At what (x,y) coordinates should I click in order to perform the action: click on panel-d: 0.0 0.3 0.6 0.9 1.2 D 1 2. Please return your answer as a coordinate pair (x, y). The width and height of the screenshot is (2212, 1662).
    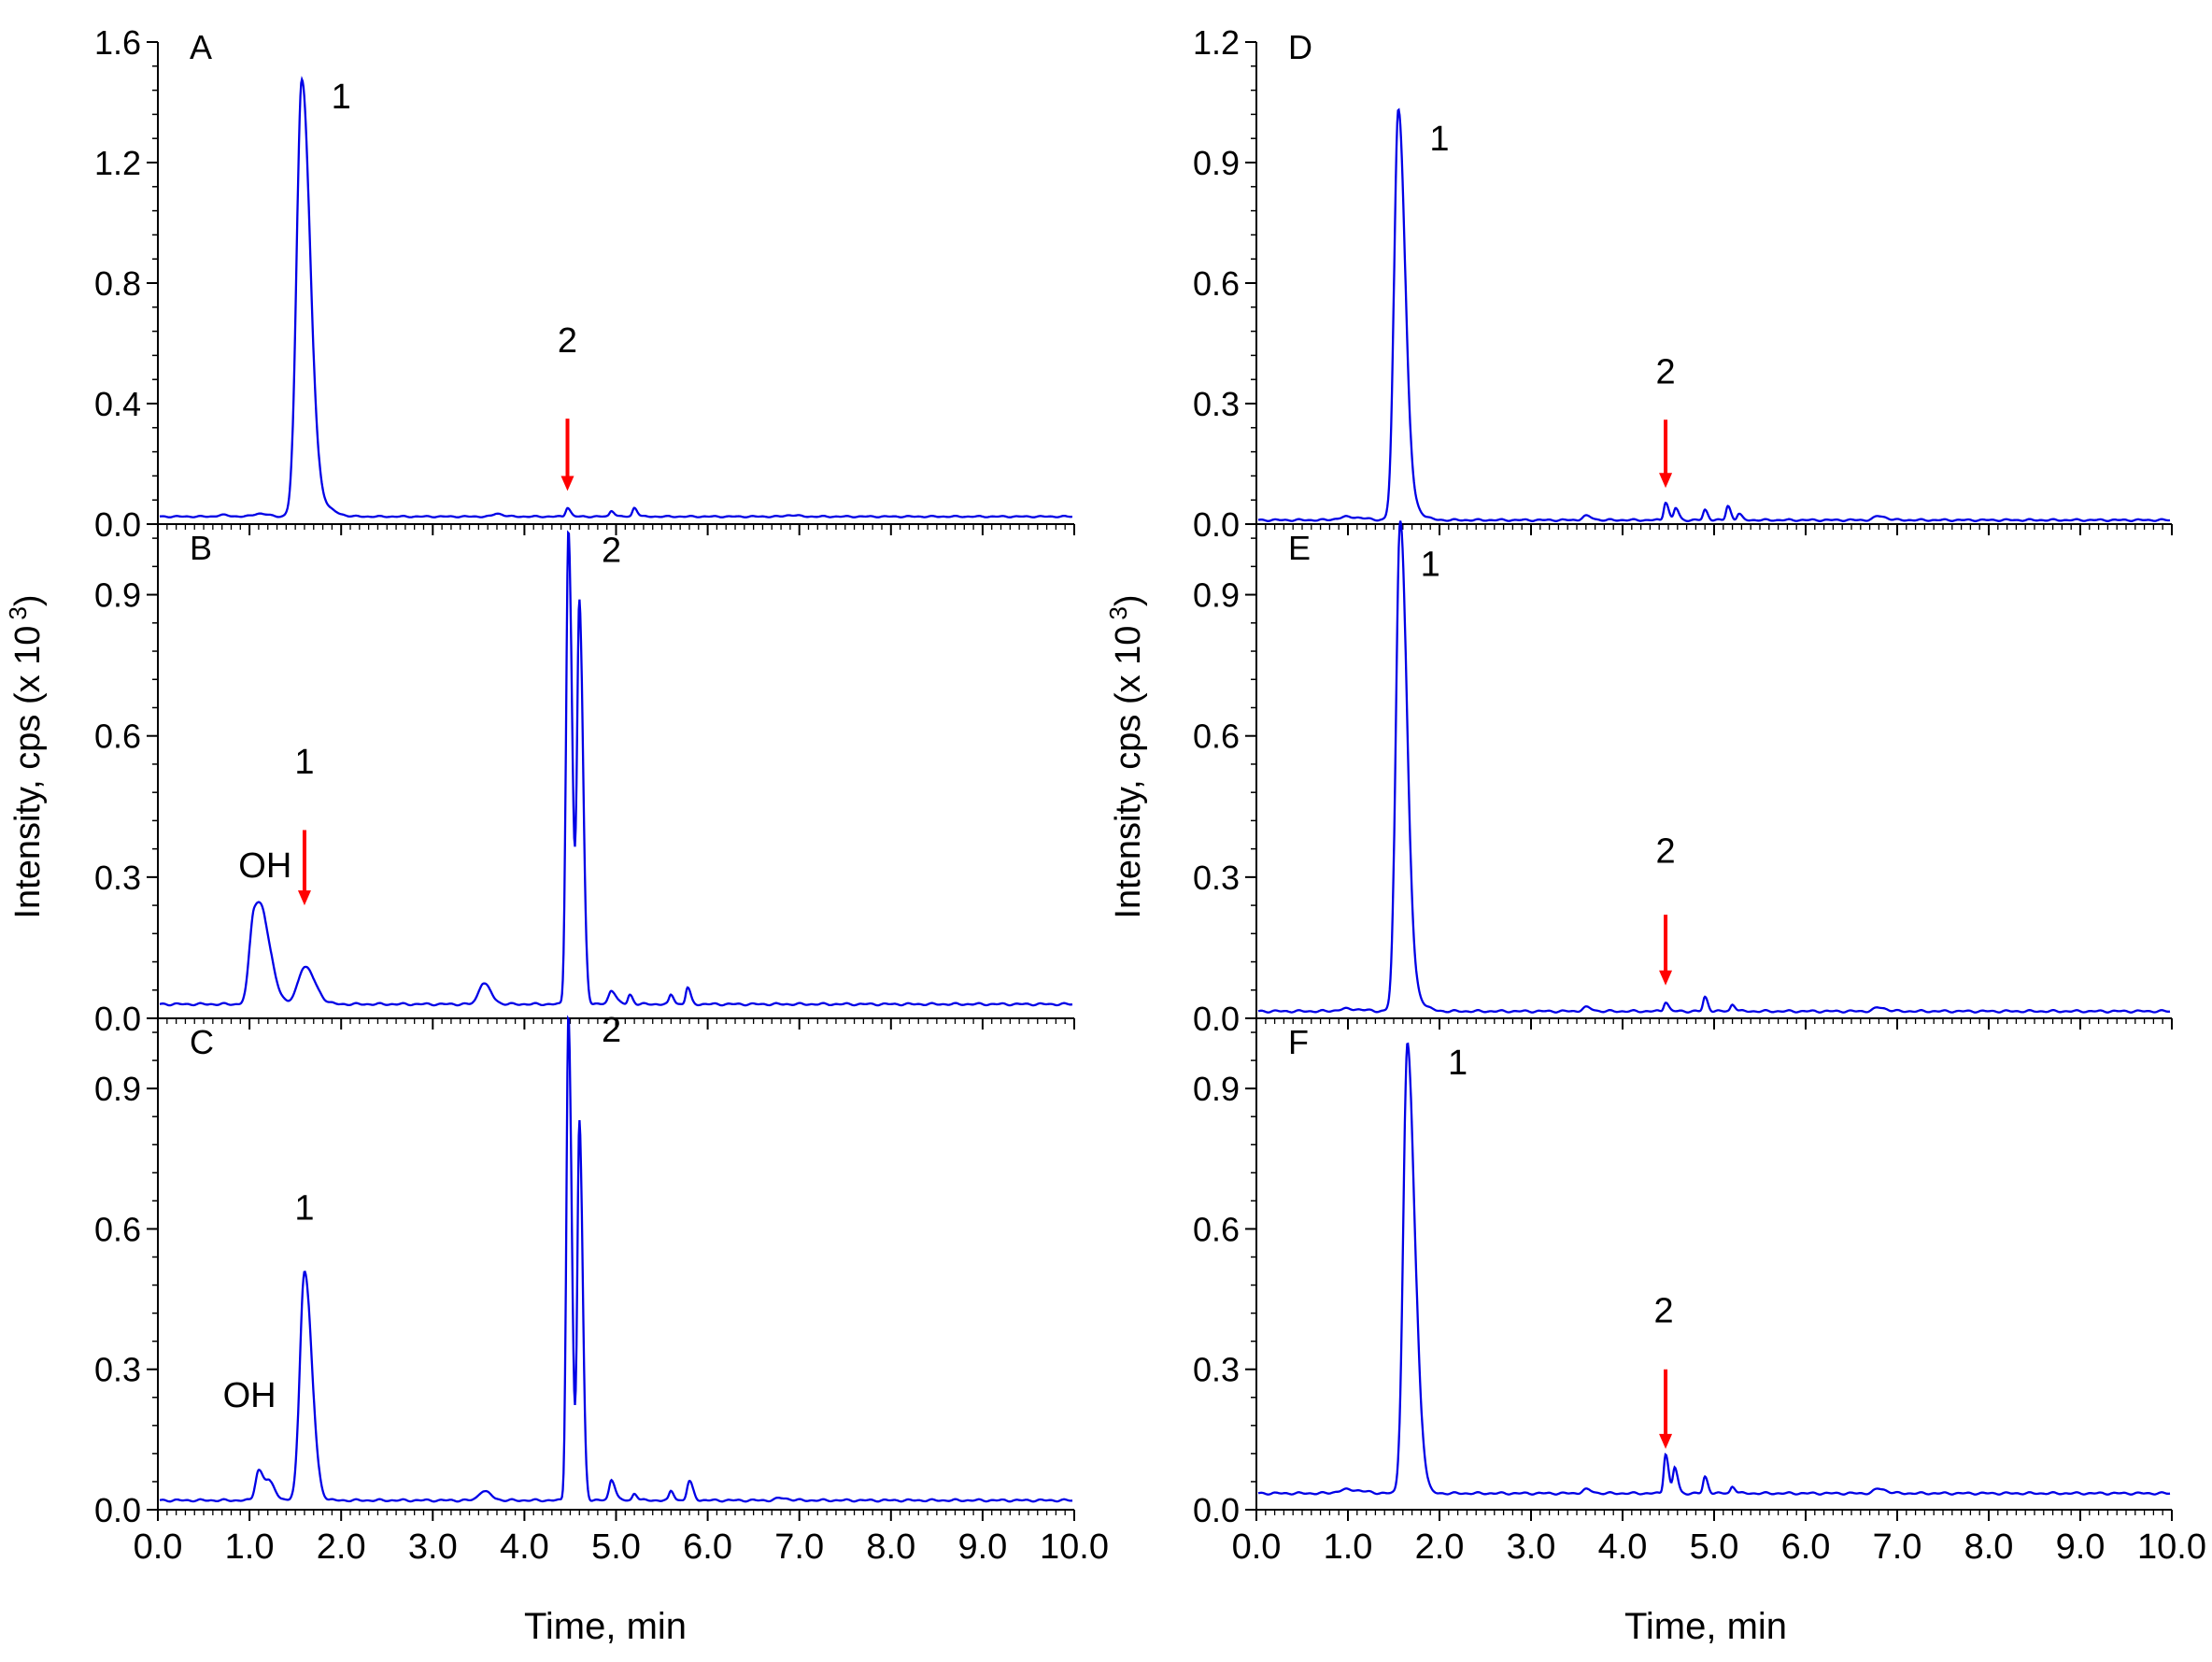
    Looking at the image, I should click on (1683, 283).